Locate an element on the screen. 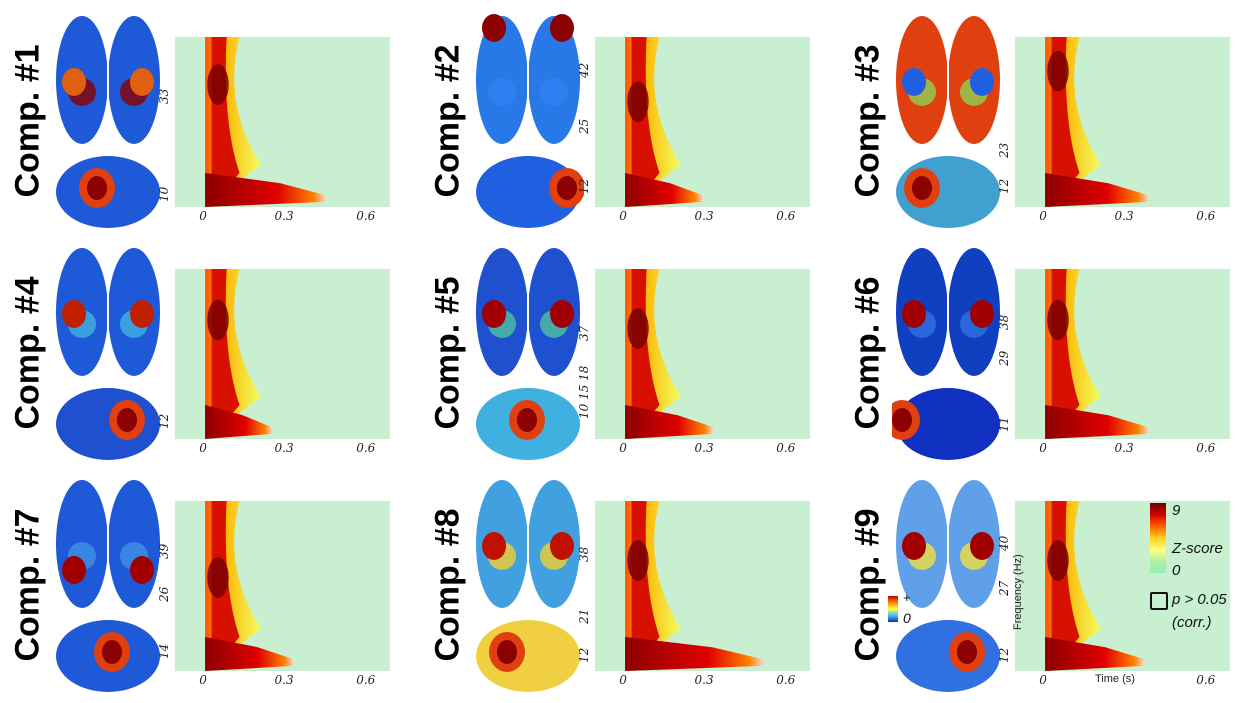  y-tick-label: 33 is located at coordinates (164, 96).